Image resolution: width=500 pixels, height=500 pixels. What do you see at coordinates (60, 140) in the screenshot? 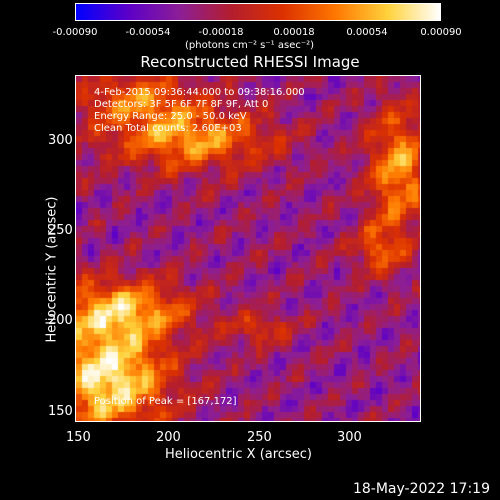
I see `y-tick-label: 300` at bounding box center [60, 140].